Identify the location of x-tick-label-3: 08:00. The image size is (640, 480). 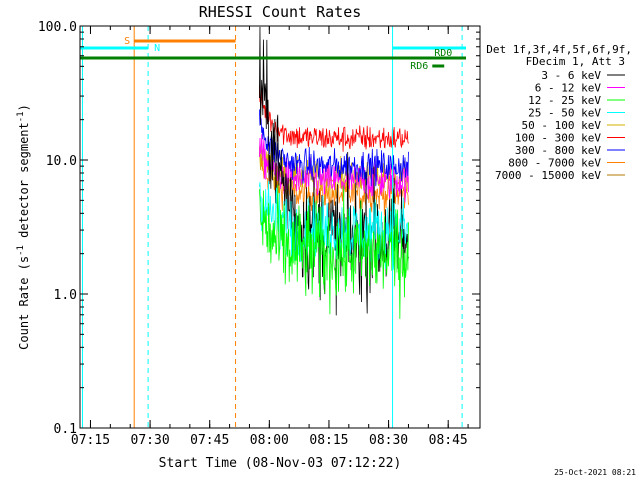
(269, 440).